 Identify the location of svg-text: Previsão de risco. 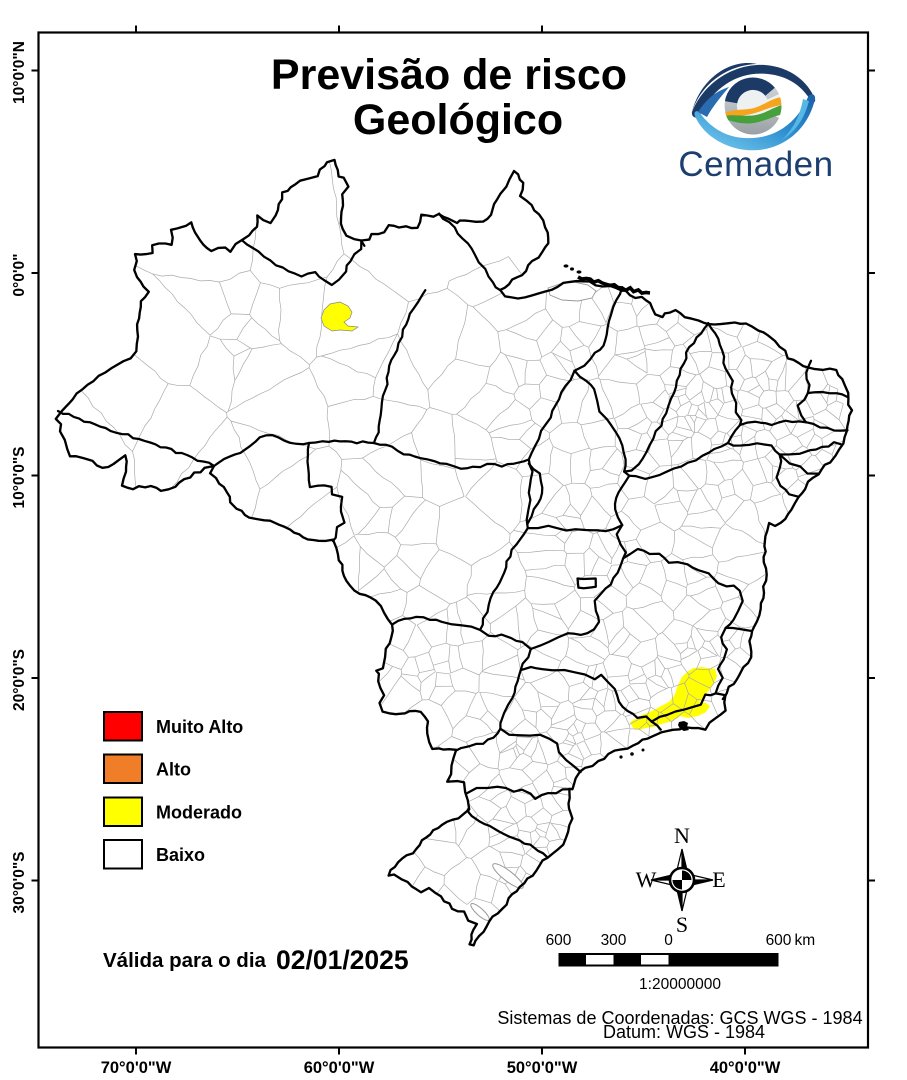
(449, 75).